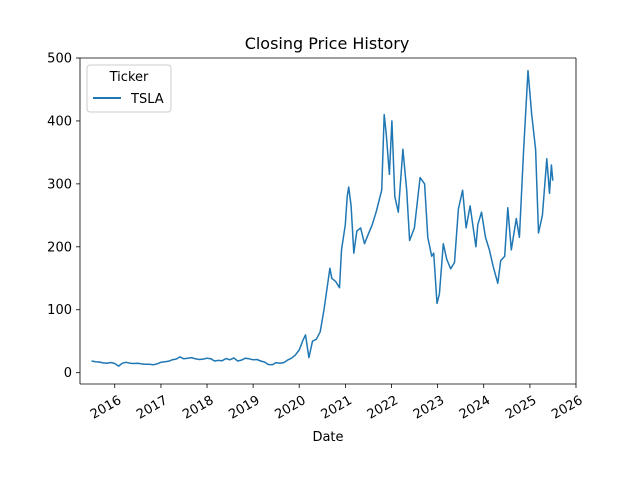  I want to click on legend-label-tsla: TSLA, so click(147, 99).